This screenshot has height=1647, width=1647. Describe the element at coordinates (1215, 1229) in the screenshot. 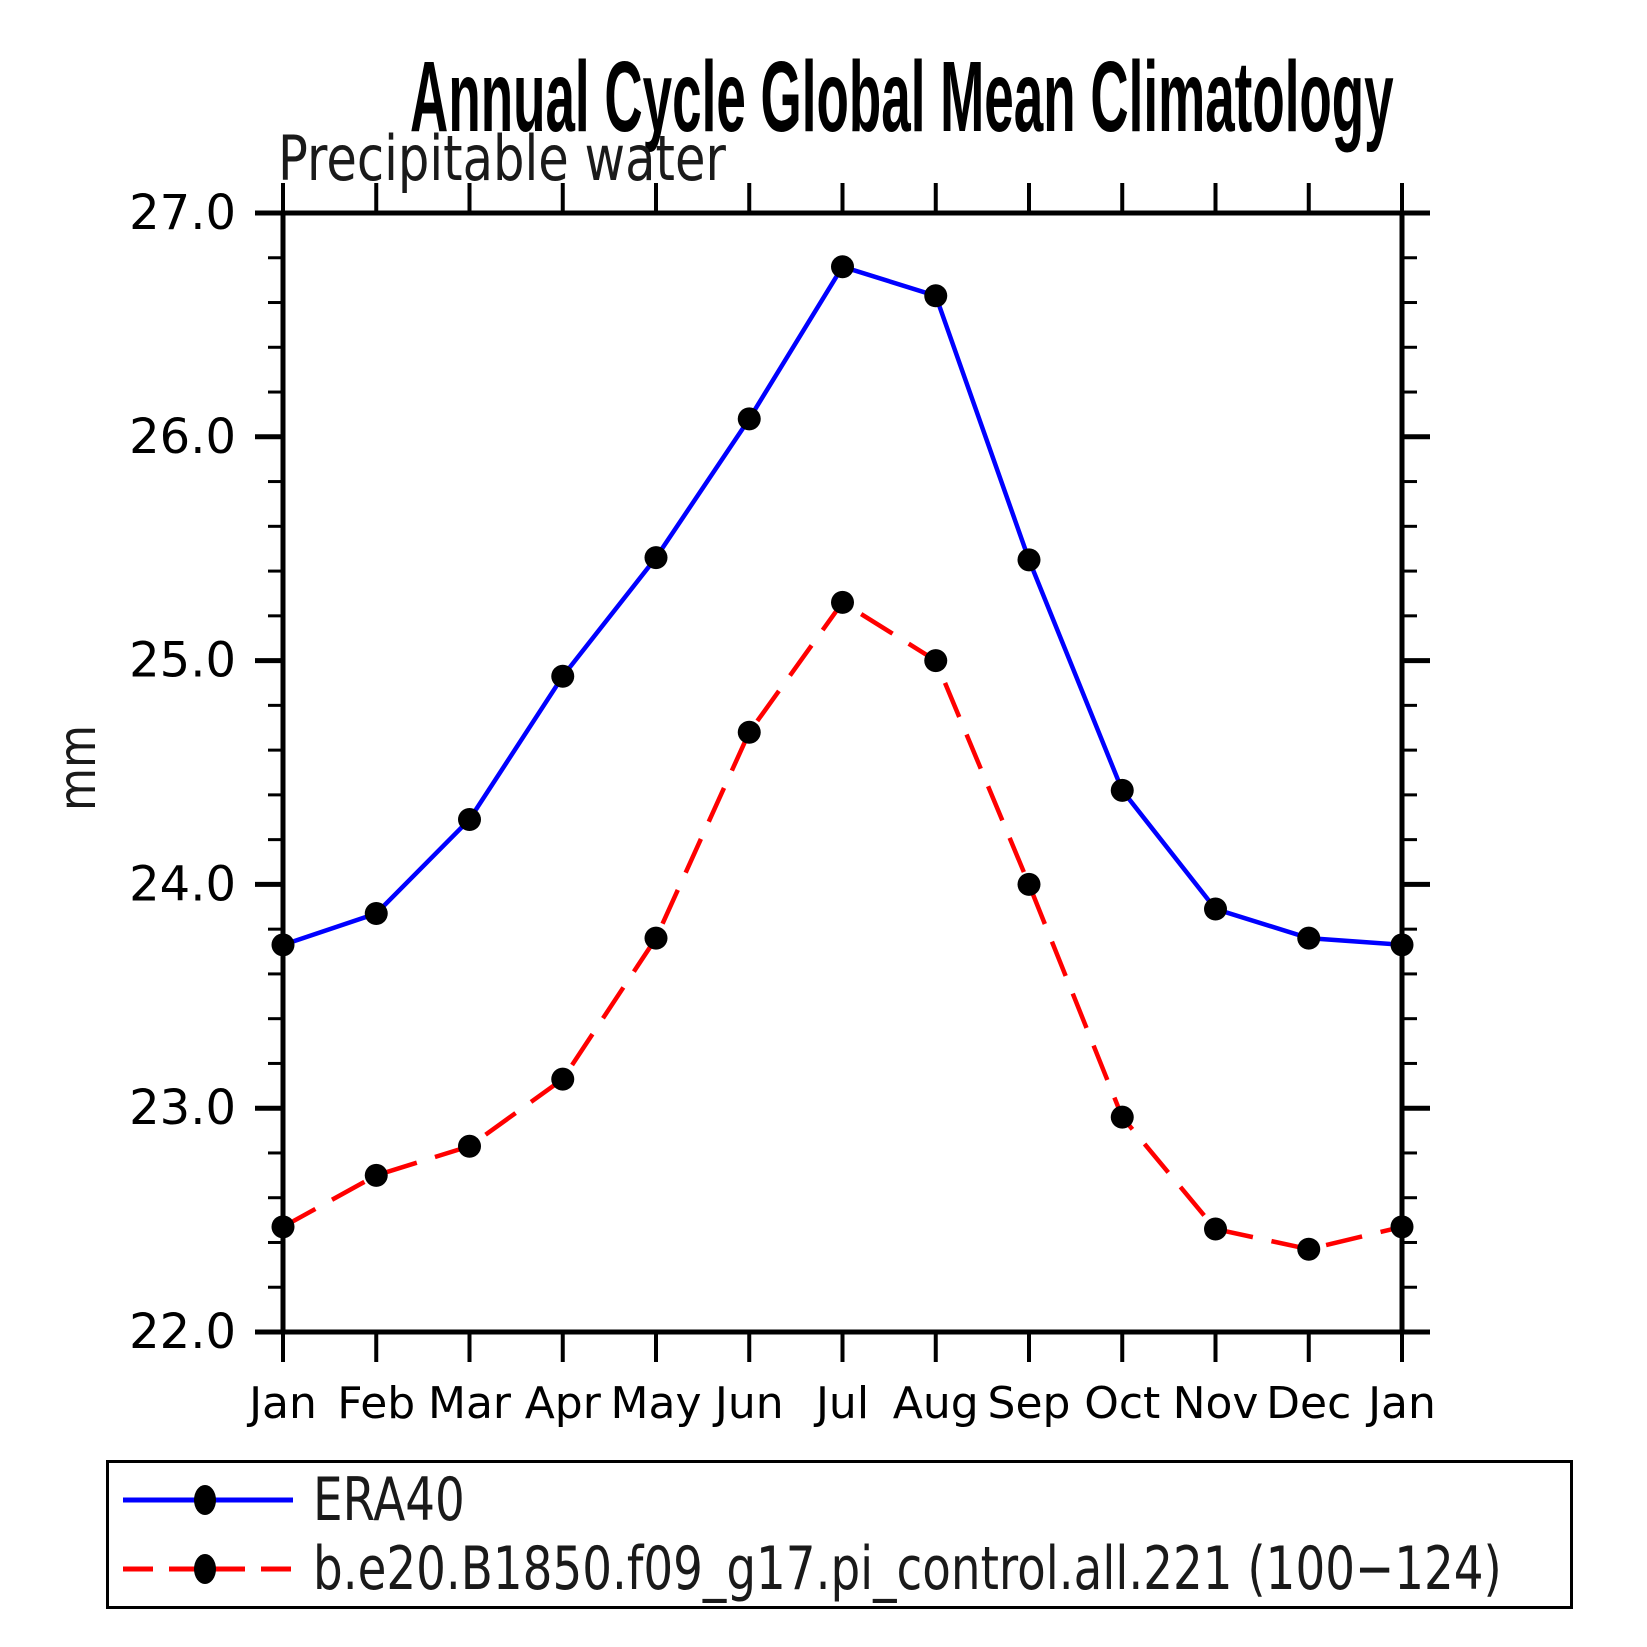

I see `model-data-point-Nov` at that location.